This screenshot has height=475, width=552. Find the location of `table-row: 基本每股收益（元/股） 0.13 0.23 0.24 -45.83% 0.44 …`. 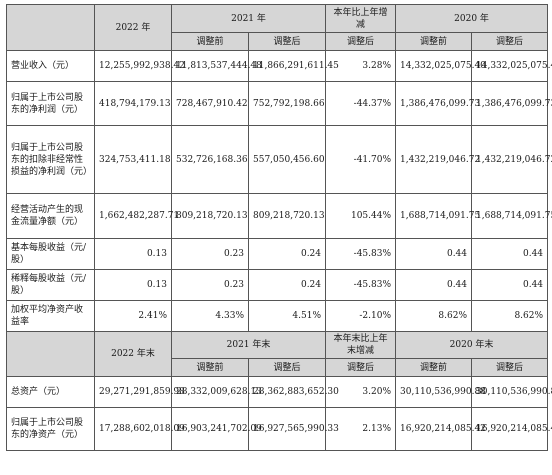

table-row: 基本每股收益（元/股） 0.13 0.23 0.24 -45.83% 0.44 … is located at coordinates (277, 254).